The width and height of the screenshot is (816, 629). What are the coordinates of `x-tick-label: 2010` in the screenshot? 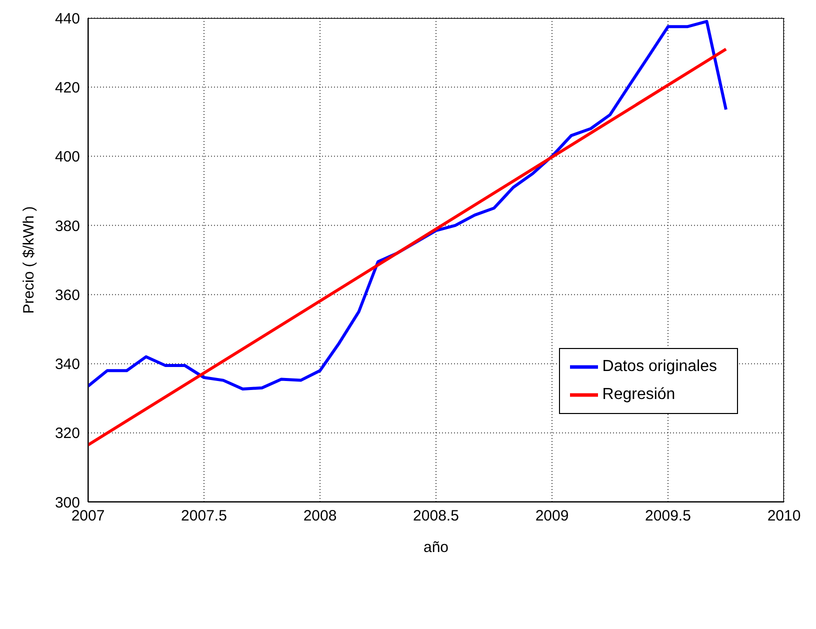 It's located at (784, 516).